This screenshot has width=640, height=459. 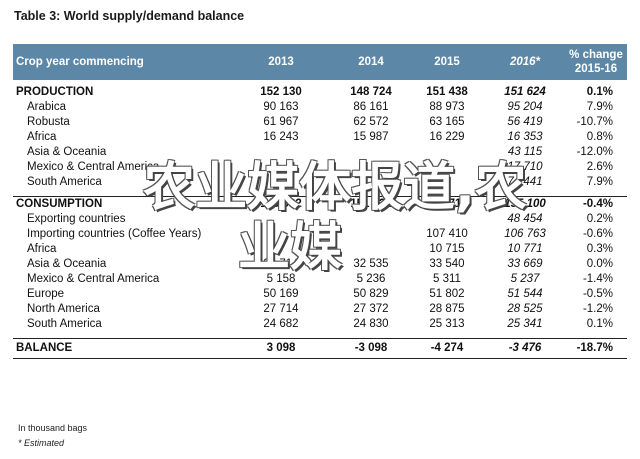 I want to click on header-year-2014: 2014, so click(x=371, y=62).